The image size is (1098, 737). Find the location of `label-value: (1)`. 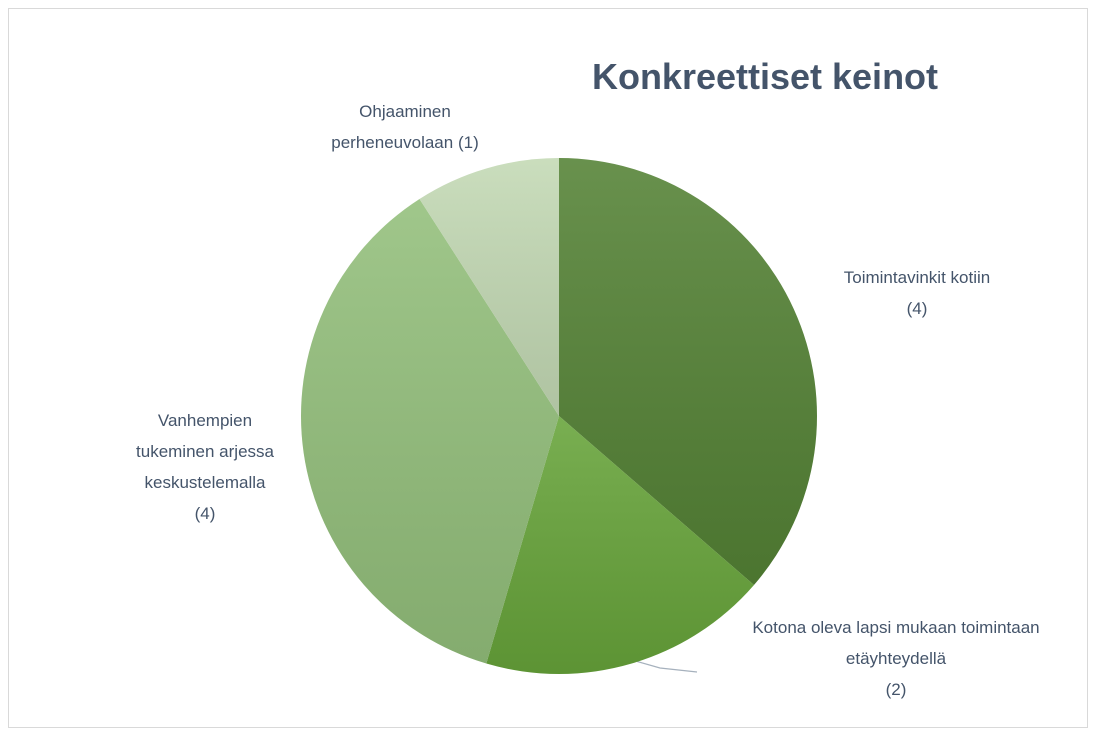

label-value: (1) is located at coordinates (468, 142).